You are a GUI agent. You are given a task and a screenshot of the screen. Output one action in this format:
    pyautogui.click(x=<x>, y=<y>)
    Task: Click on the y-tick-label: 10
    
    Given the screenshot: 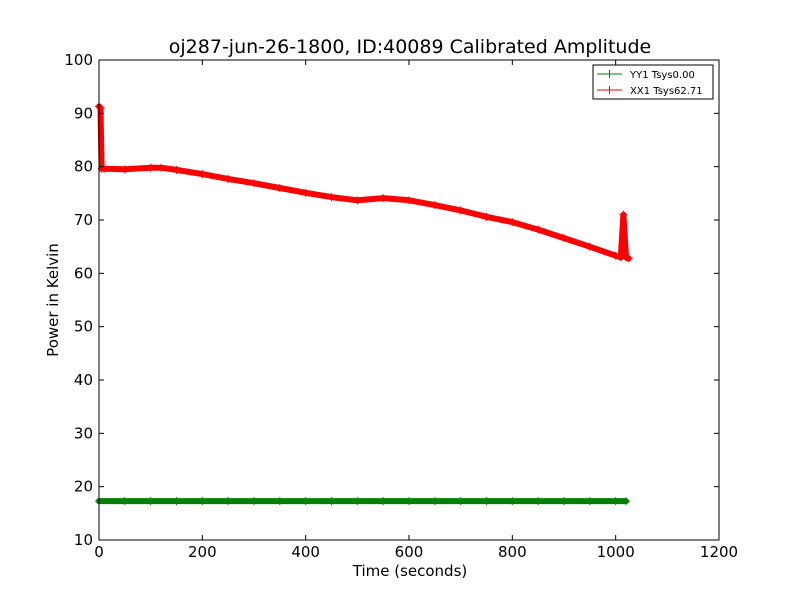 What is the action you would take?
    pyautogui.click(x=83, y=540)
    